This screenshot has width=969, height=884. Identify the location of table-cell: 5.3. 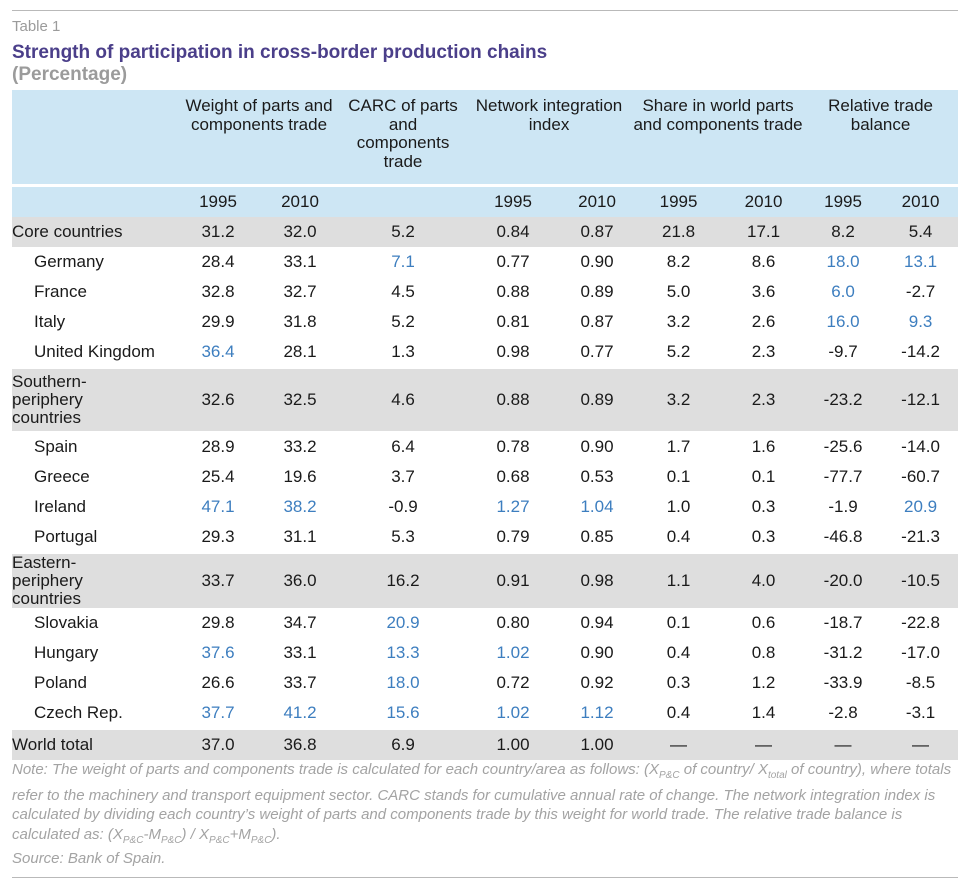
(403, 536).